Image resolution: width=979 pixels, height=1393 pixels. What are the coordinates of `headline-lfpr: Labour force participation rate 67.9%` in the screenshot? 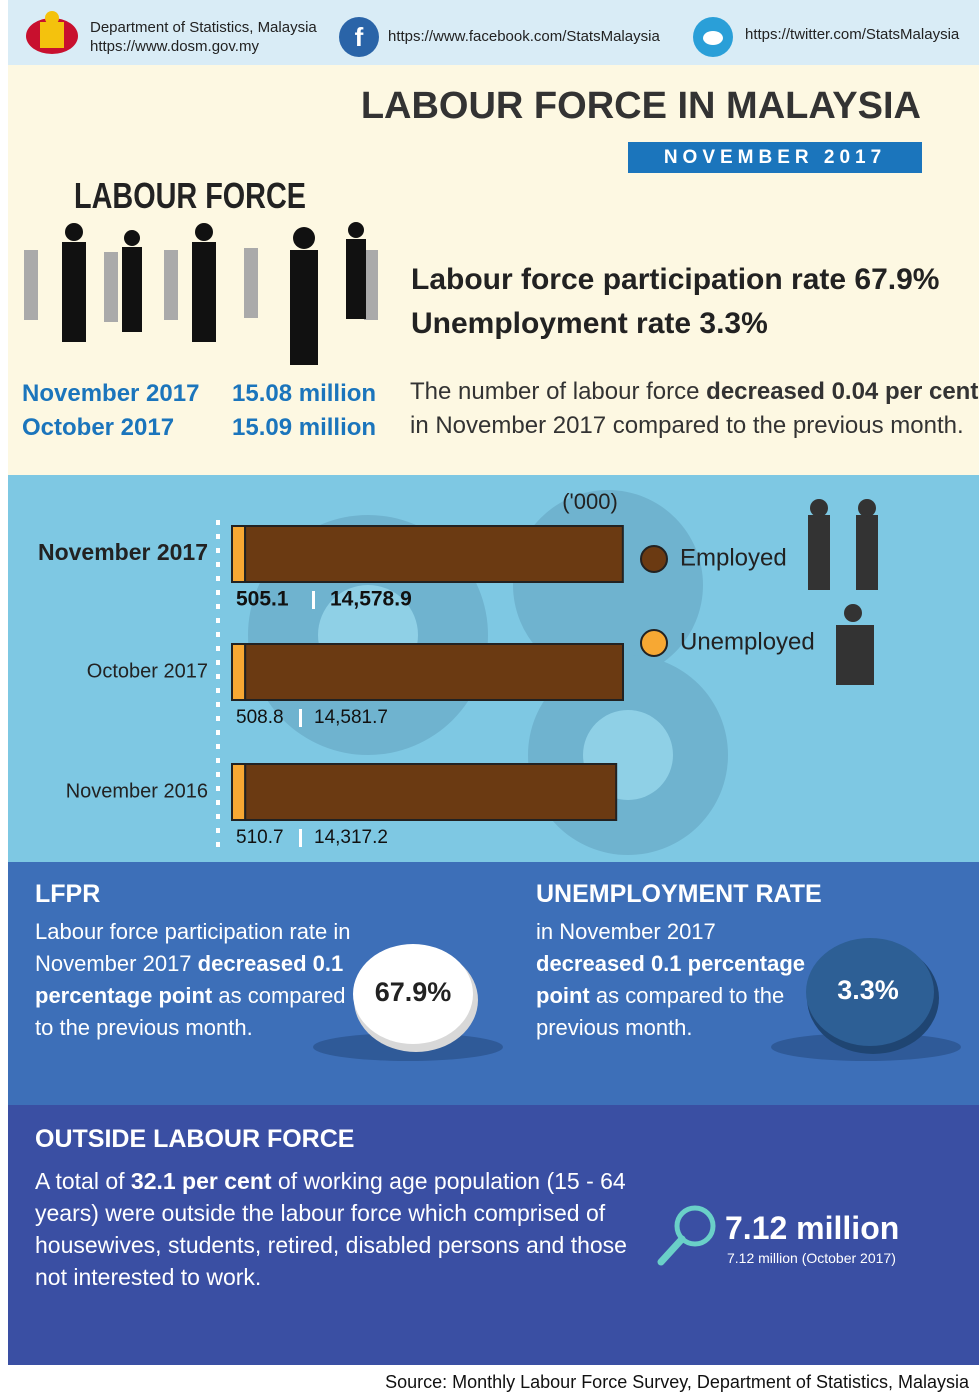 It's located at (675, 279).